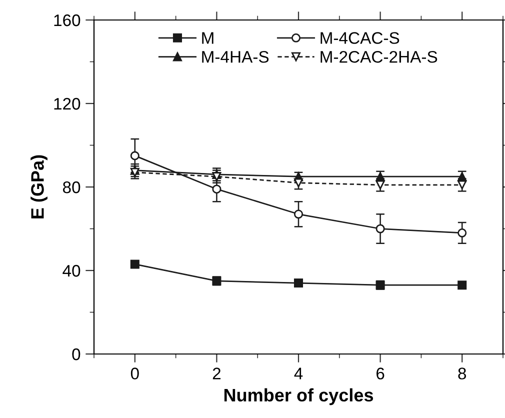 Image resolution: width=505 pixels, height=418 pixels. Describe the element at coordinates (71, 187) in the screenshot. I see `y-tick-label: 80` at that location.